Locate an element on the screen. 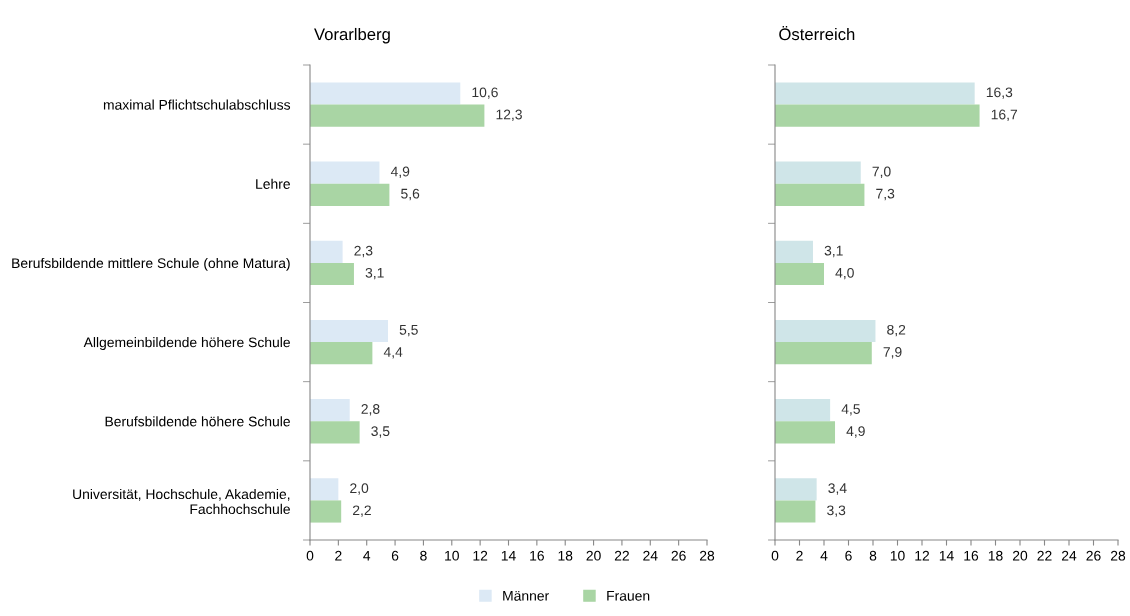 This screenshot has width=1130, height=616. y-tick-label: Universität, Hochschule, Akademie, Fachhochschule is located at coordinates (181, 501).